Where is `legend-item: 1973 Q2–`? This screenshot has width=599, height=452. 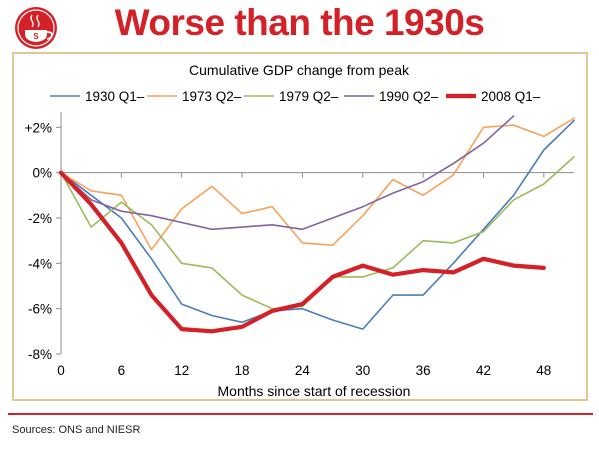
legend-item: 1973 Q2– is located at coordinates (194, 96).